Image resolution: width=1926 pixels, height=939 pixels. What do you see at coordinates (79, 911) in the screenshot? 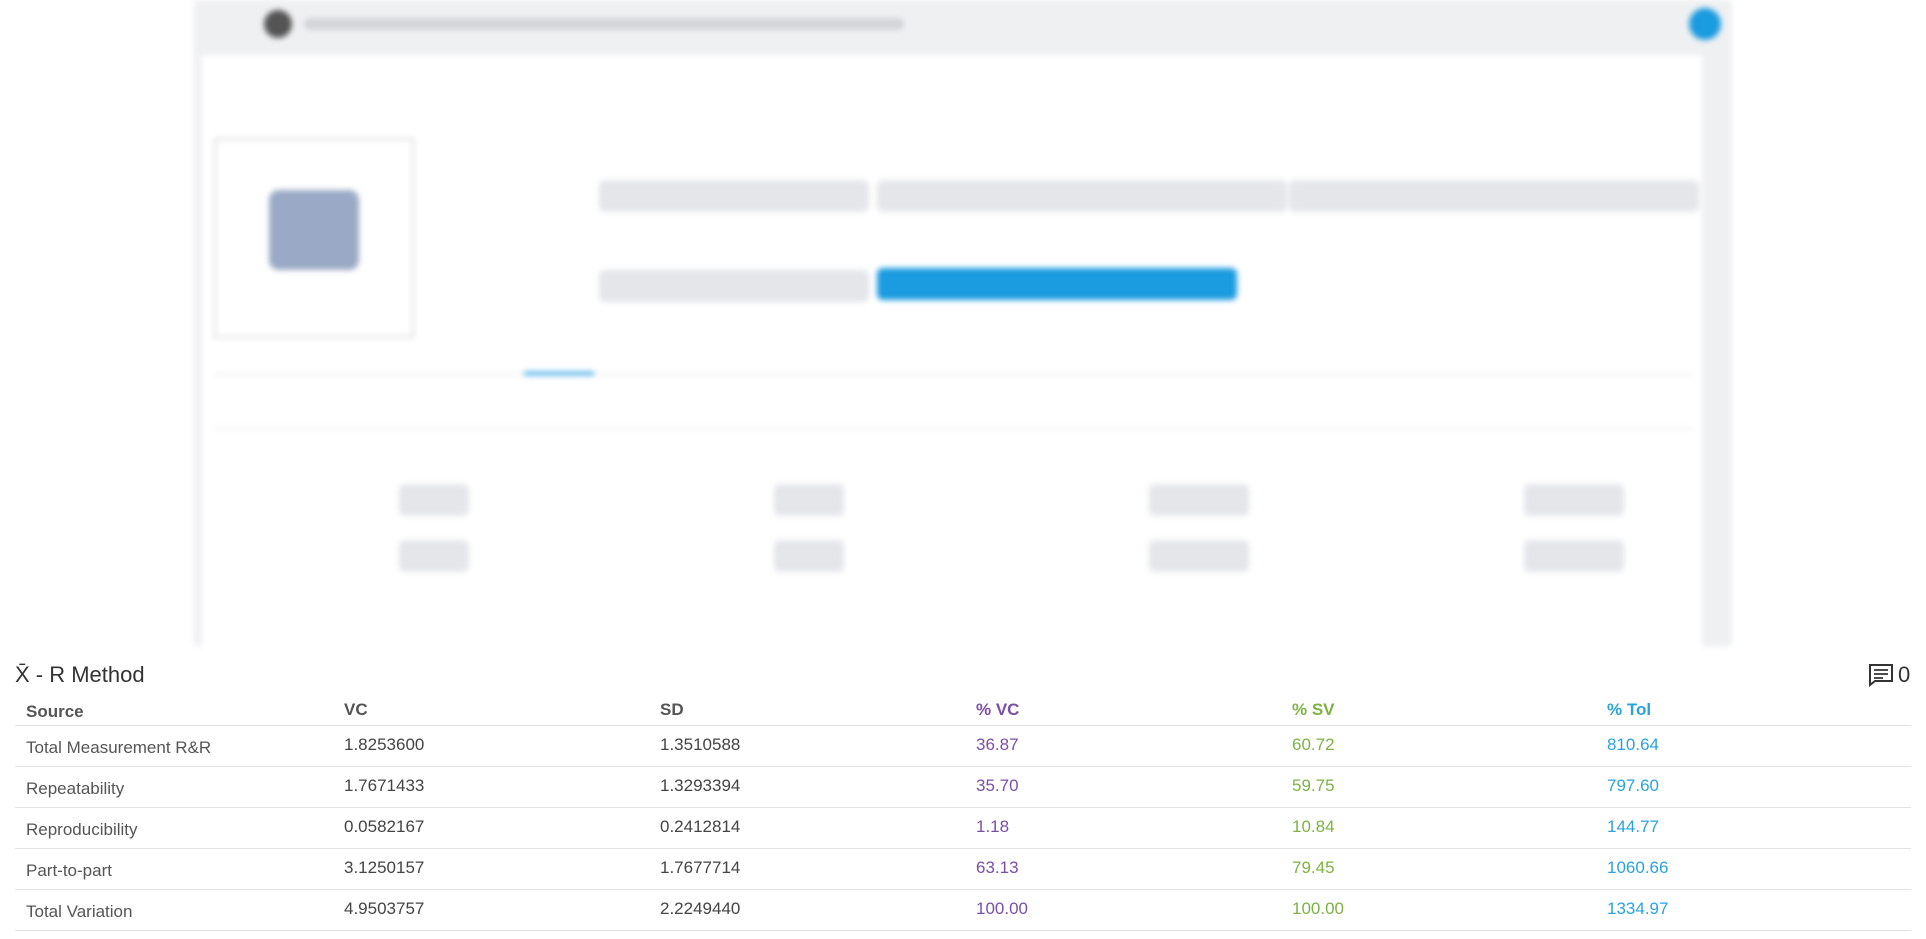
I see `row-label: Total Variation` at bounding box center [79, 911].